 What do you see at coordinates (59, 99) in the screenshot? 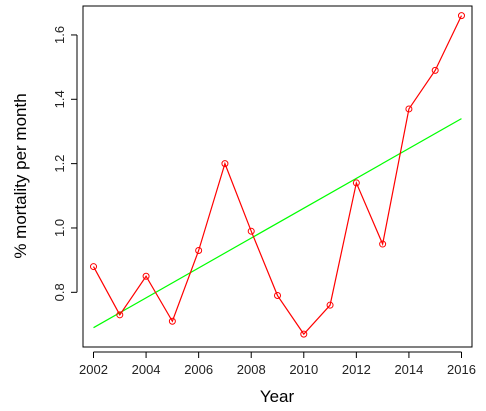
I see `y-tick-label: 1.4` at bounding box center [59, 99].